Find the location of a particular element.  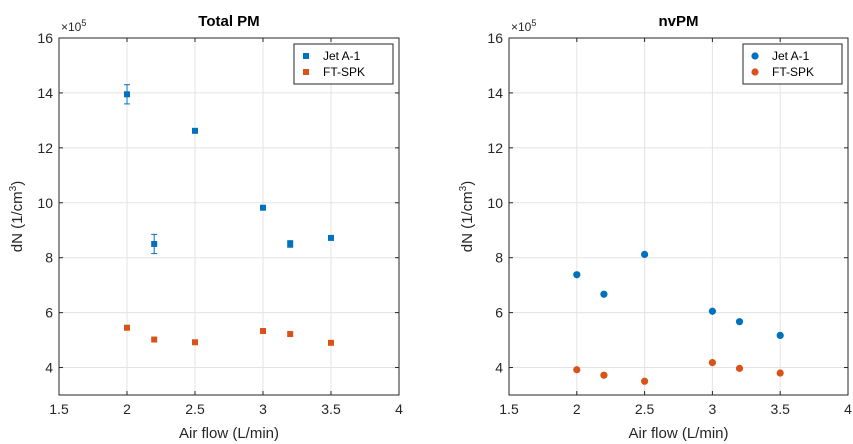

chart-title: Total PM is located at coordinates (228, 21).